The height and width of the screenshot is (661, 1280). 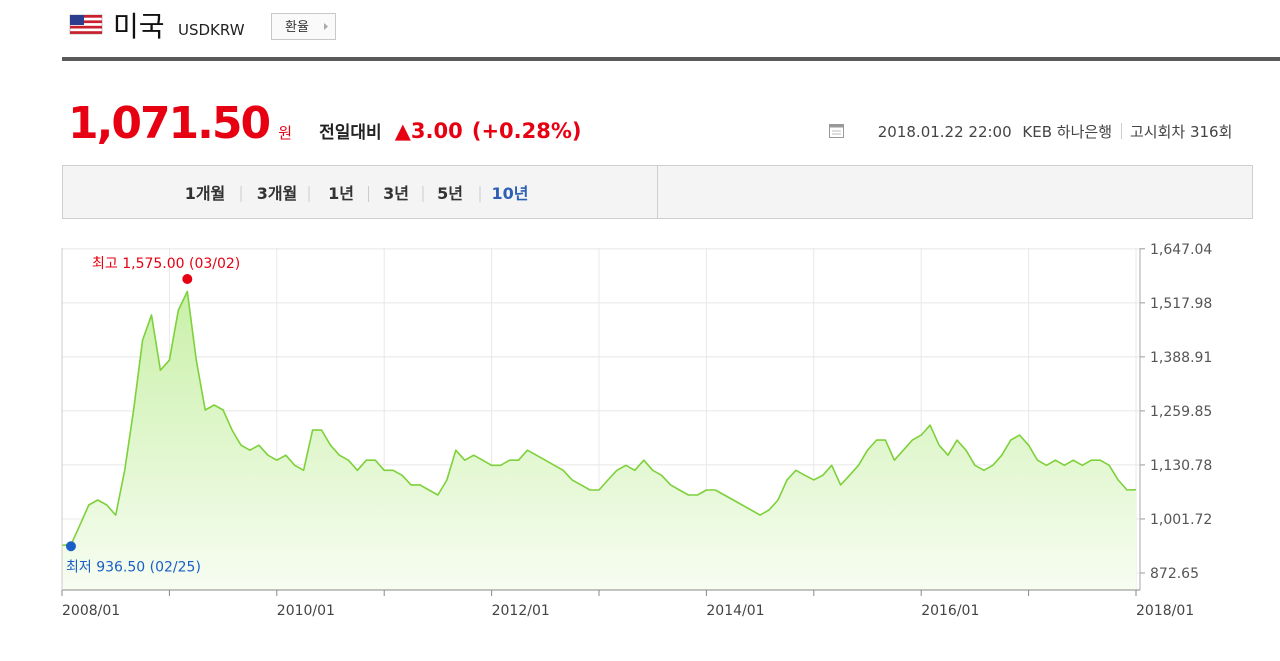 I want to click on low-marker, so click(x=70, y=546).